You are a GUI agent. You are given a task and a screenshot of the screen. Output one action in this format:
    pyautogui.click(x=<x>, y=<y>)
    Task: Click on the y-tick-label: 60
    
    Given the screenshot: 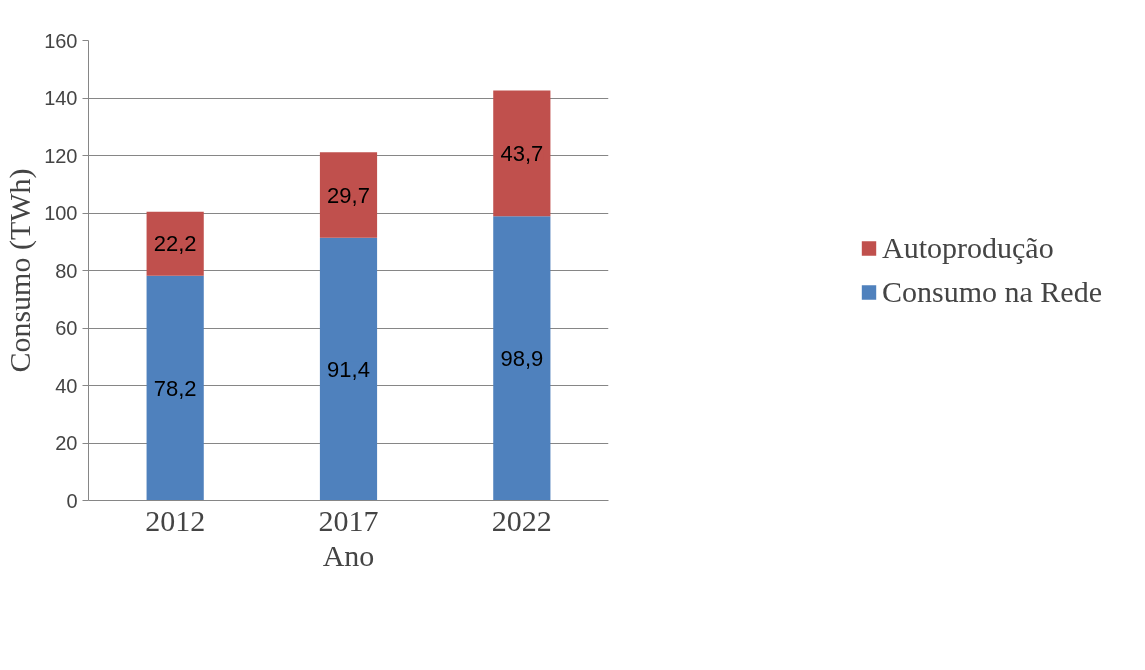 What is the action you would take?
    pyautogui.click(x=66, y=328)
    